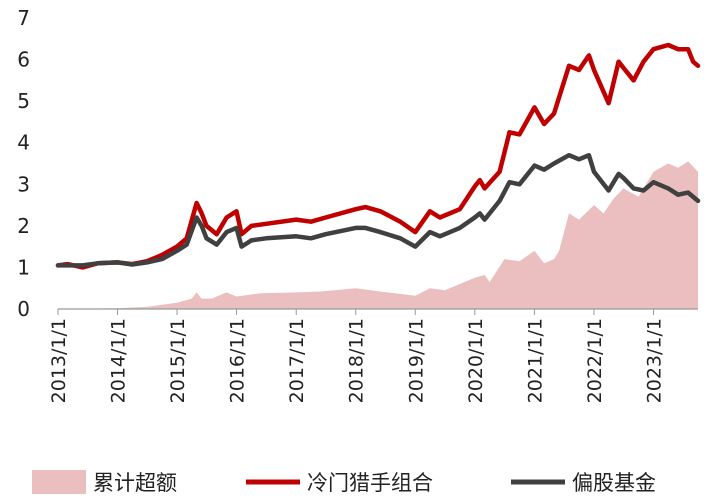 The width and height of the screenshot is (711, 501). I want to click on x-tick-label-4: 2017/1/1, so click(297, 360).